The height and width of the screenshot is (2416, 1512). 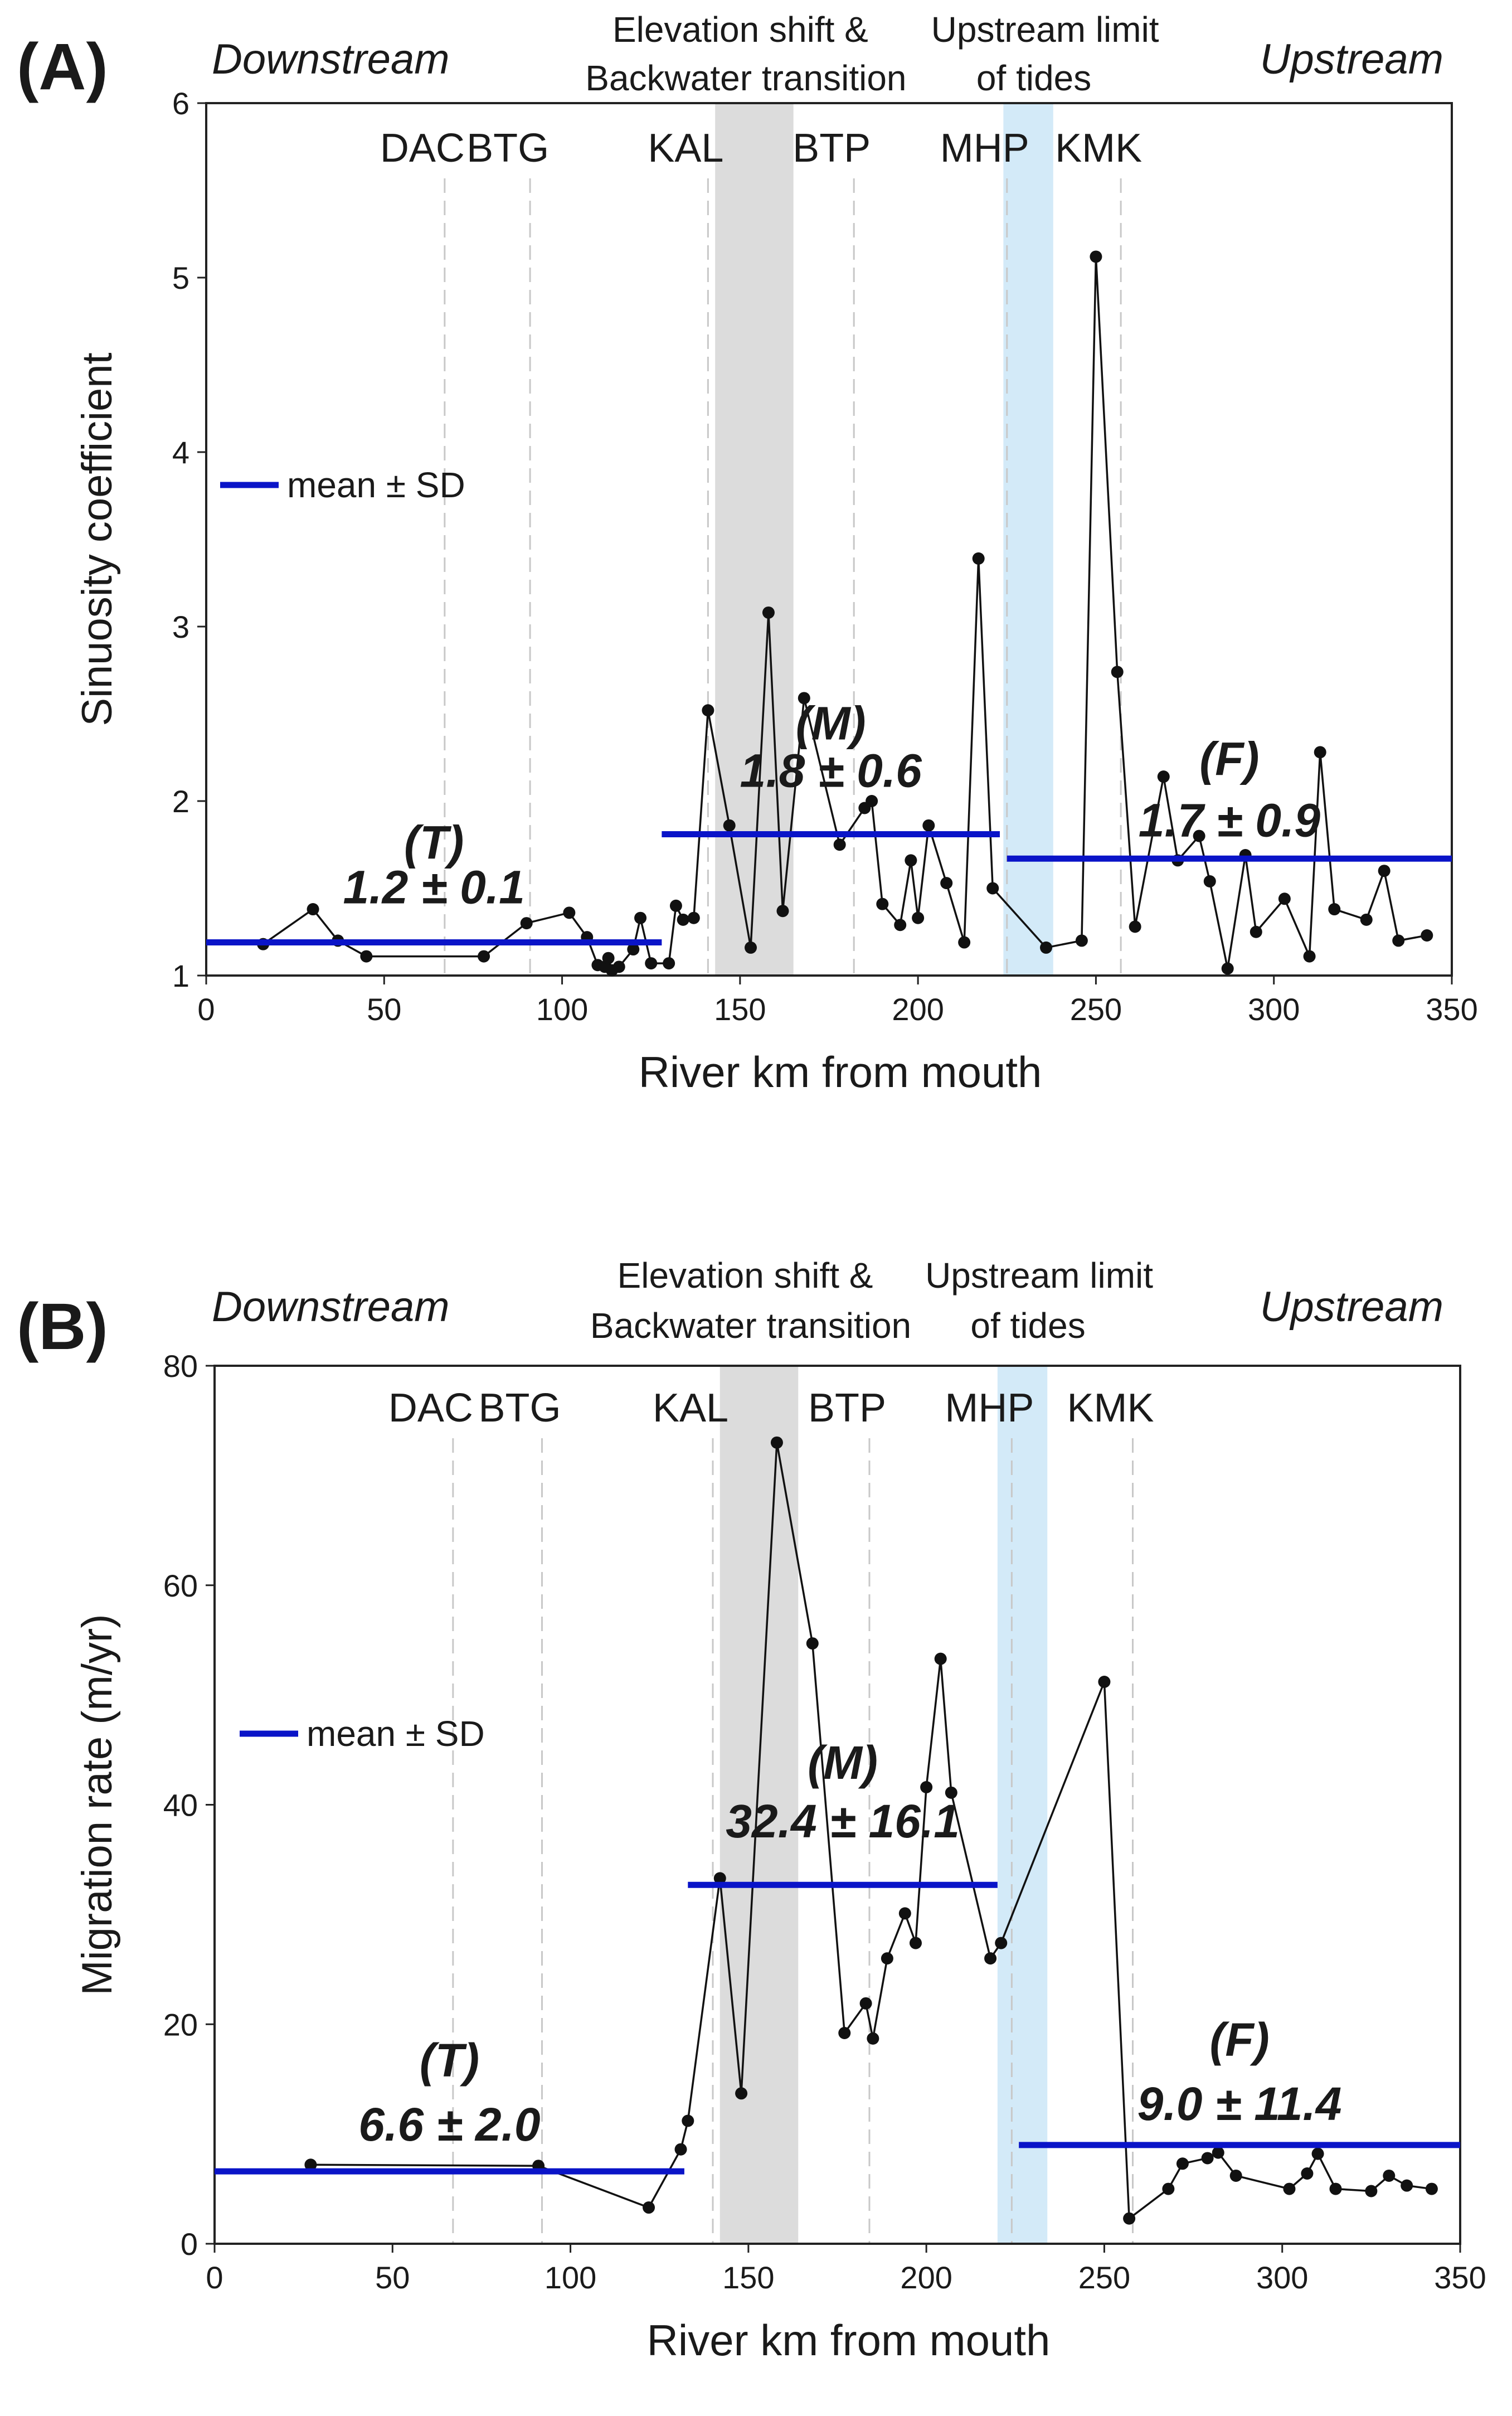 What do you see at coordinates (331, 1307) in the screenshot?
I see `downstream-label: Downstream` at bounding box center [331, 1307].